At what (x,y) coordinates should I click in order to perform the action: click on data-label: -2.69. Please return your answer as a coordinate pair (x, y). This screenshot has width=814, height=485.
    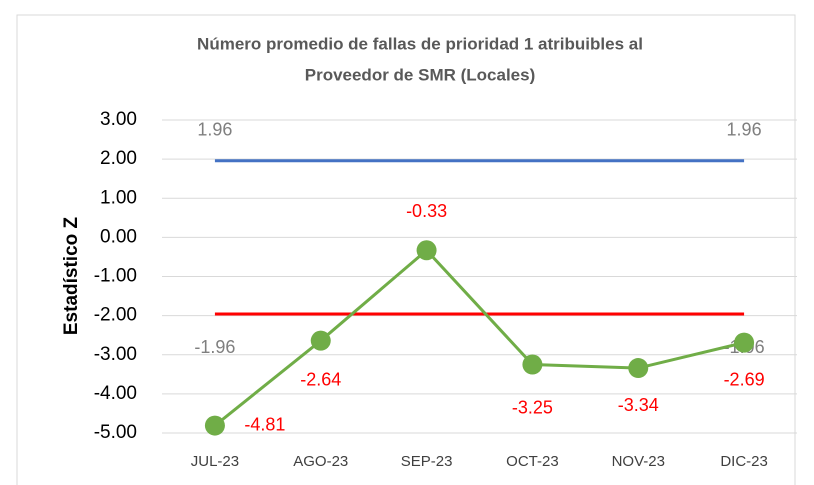
    Looking at the image, I should click on (744, 379).